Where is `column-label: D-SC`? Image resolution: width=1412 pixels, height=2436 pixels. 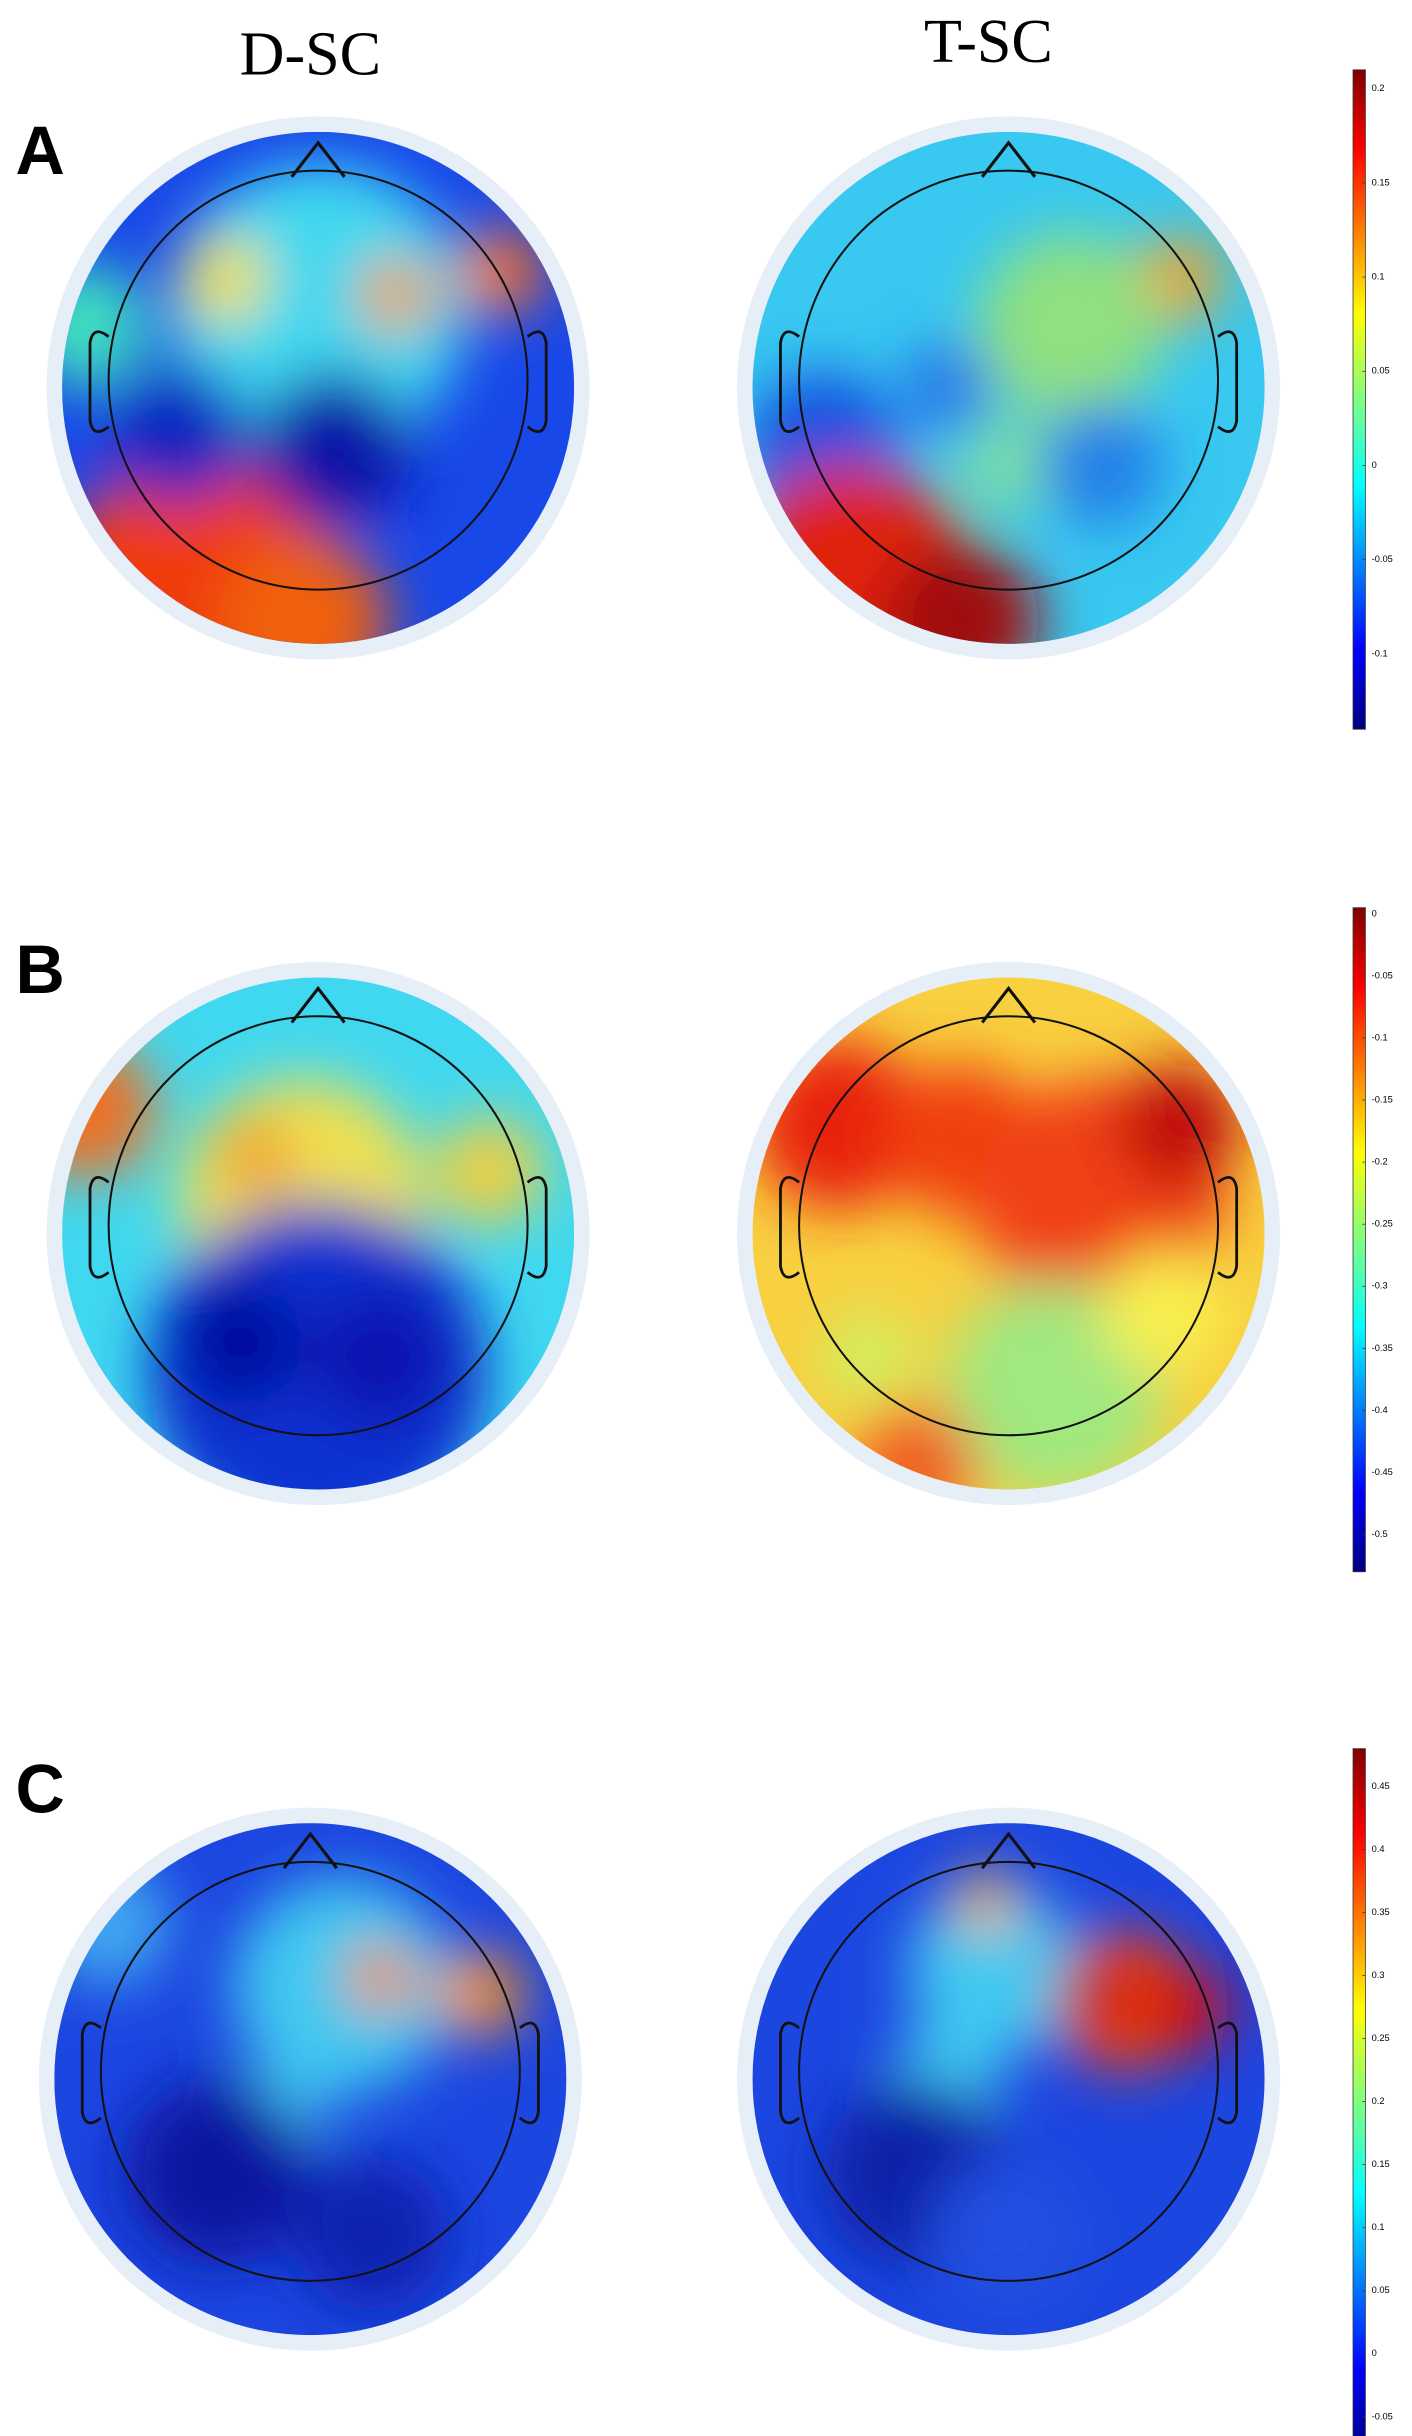 column-label: D-SC is located at coordinates (310, 54).